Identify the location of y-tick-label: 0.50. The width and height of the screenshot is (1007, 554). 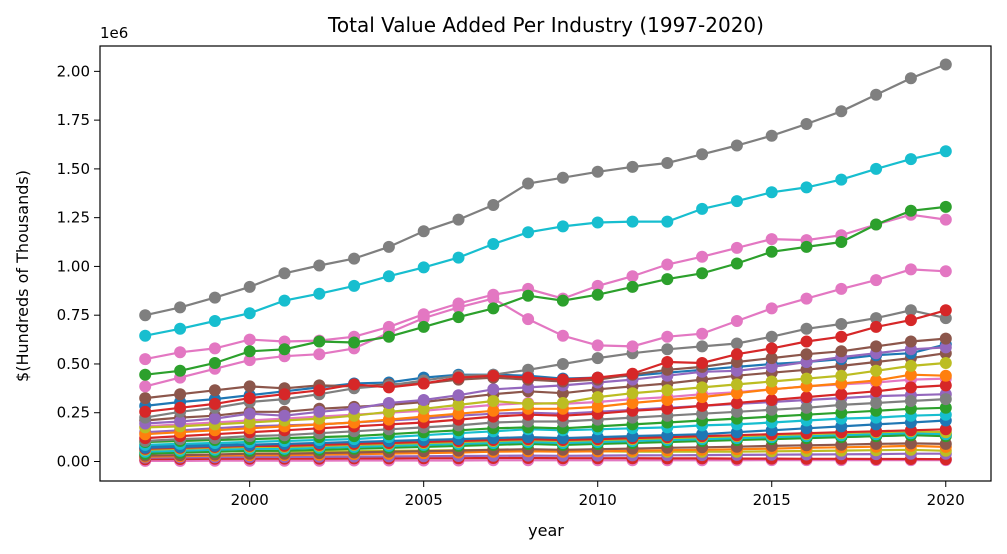
(73, 364).